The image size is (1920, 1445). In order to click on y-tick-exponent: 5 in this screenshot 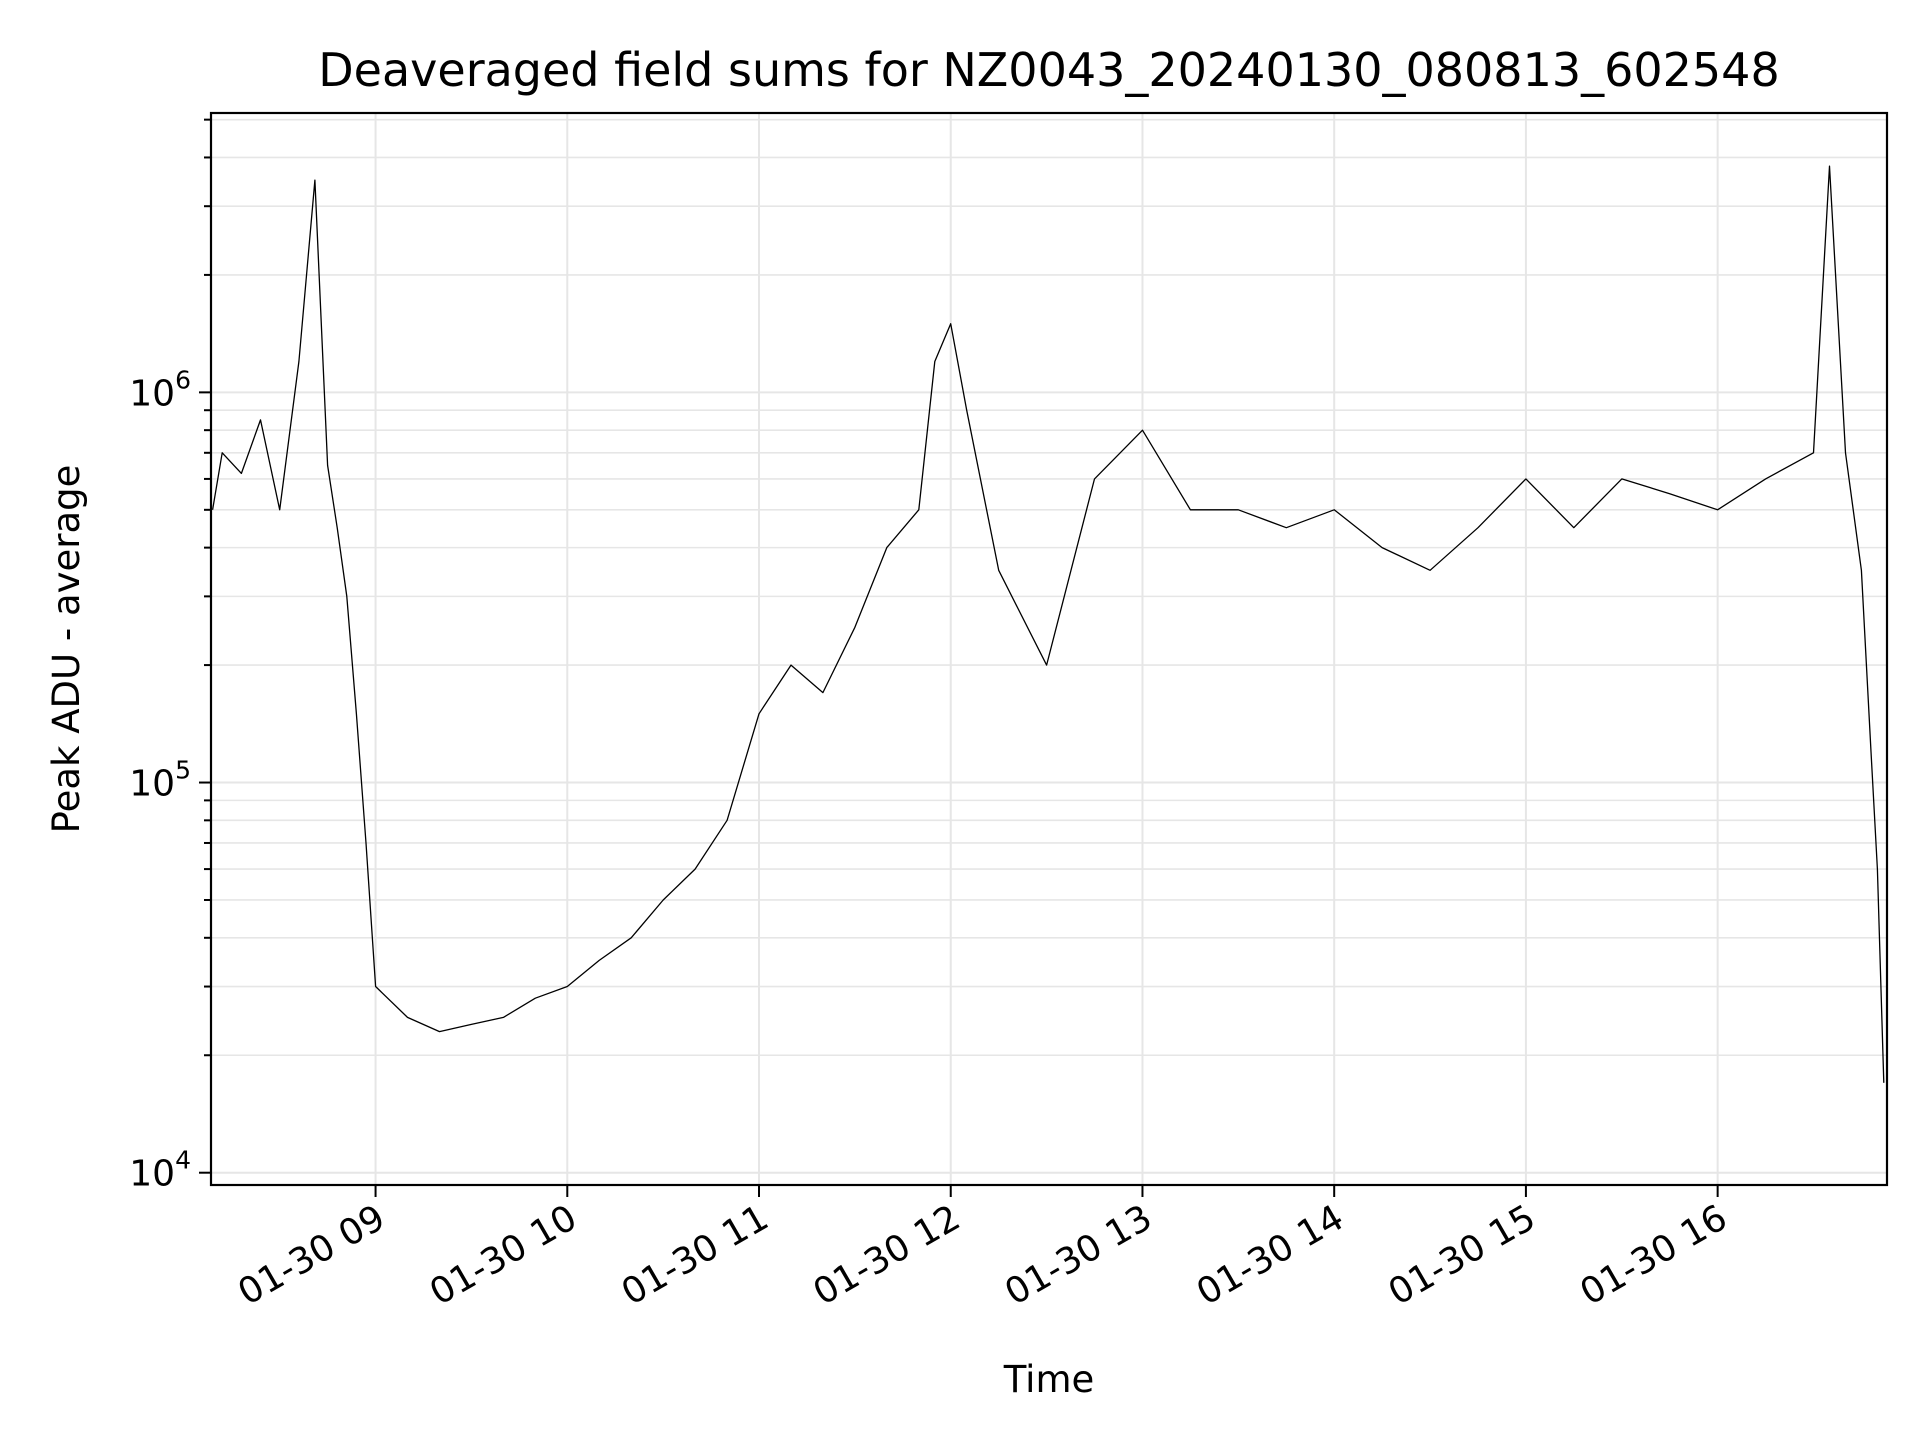, I will do `click(183, 770)`.